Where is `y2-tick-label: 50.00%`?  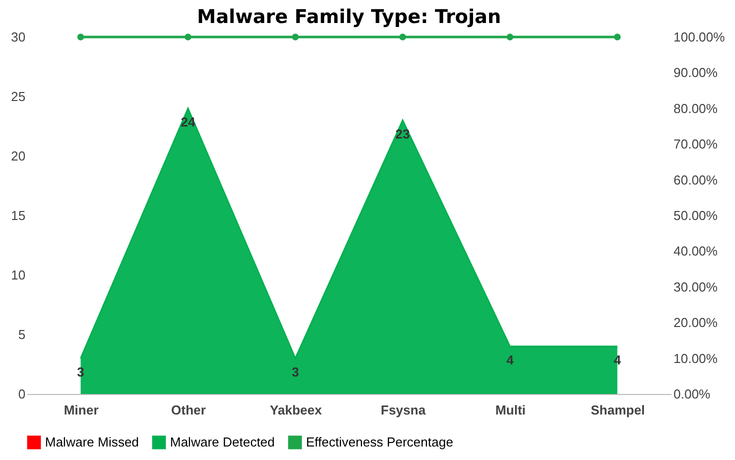 y2-tick-label: 50.00% is located at coordinates (696, 215).